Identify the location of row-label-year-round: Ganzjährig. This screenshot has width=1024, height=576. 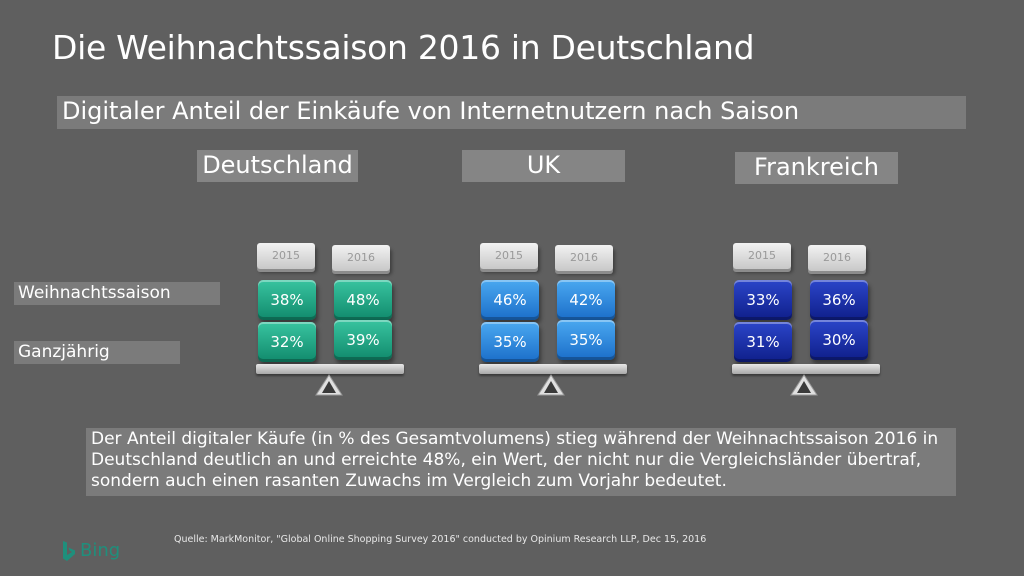
(97, 352).